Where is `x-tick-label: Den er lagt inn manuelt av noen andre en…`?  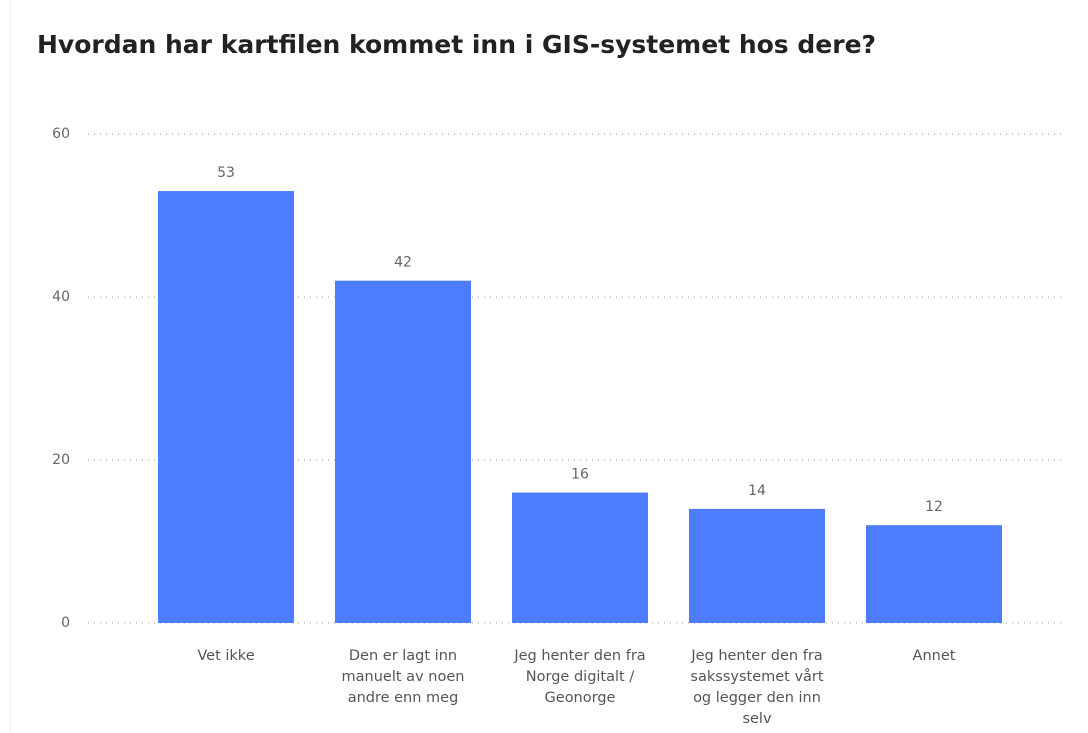
x-tick-label: Den er lagt inn manuelt av noen andre en… is located at coordinates (403, 677).